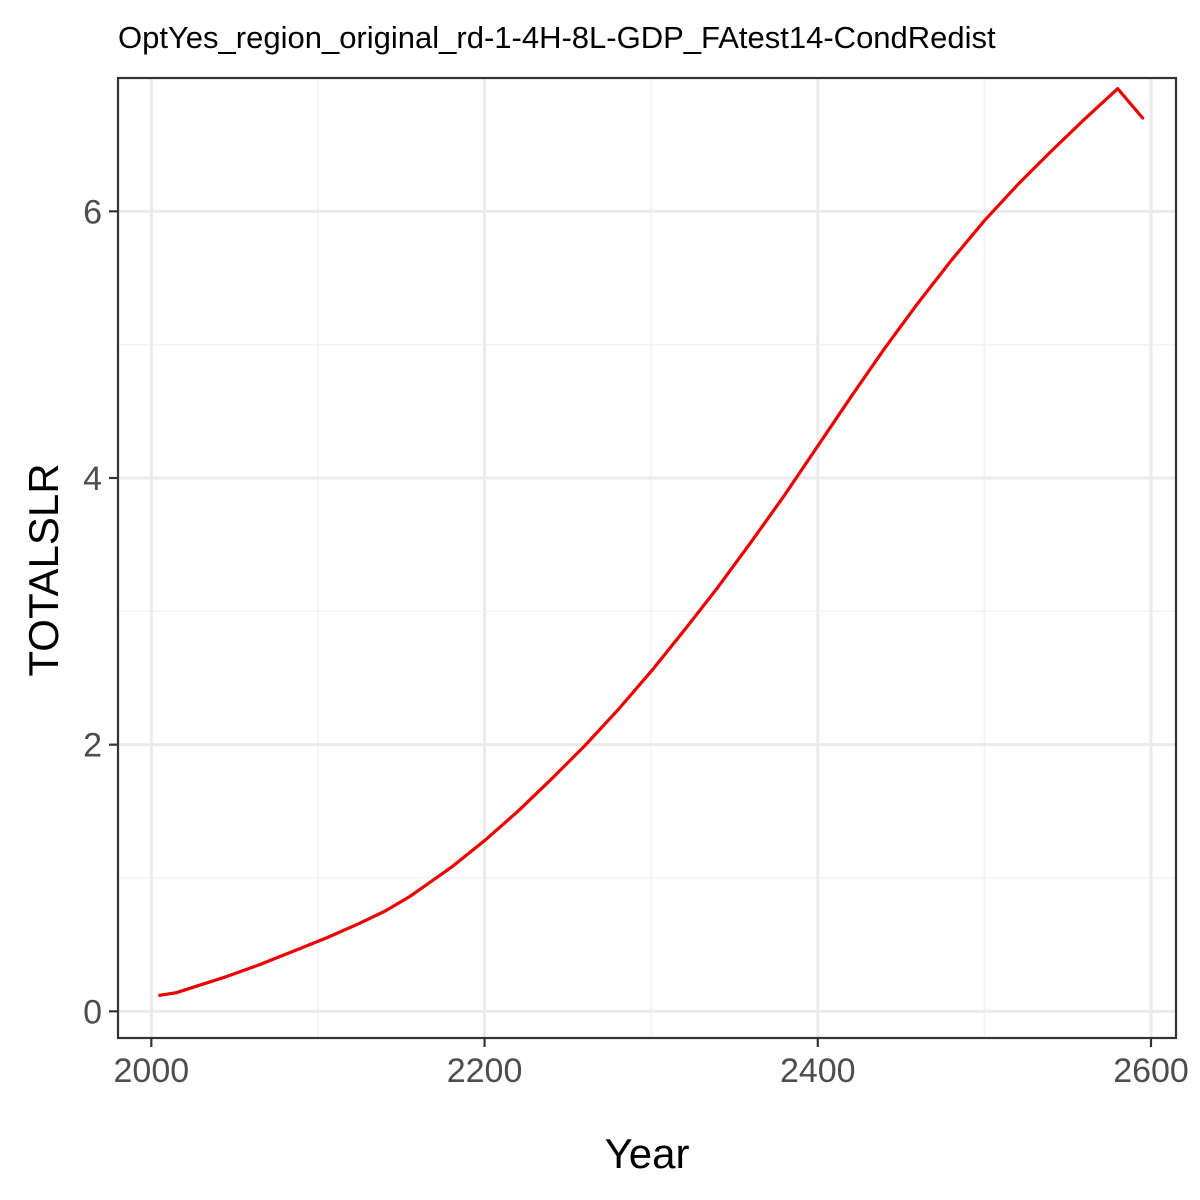 This screenshot has height=1200, width=1200. I want to click on y-tick-label: 0, so click(92, 1012).